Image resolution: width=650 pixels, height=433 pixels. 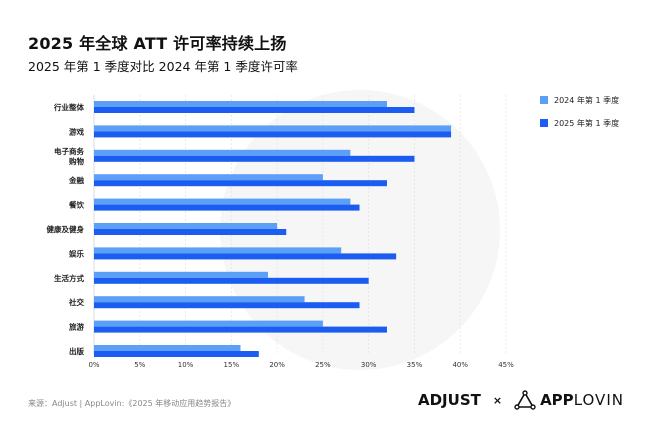 What do you see at coordinates (323, 365) in the screenshot?
I see `x-tick-label: 25%` at bounding box center [323, 365].